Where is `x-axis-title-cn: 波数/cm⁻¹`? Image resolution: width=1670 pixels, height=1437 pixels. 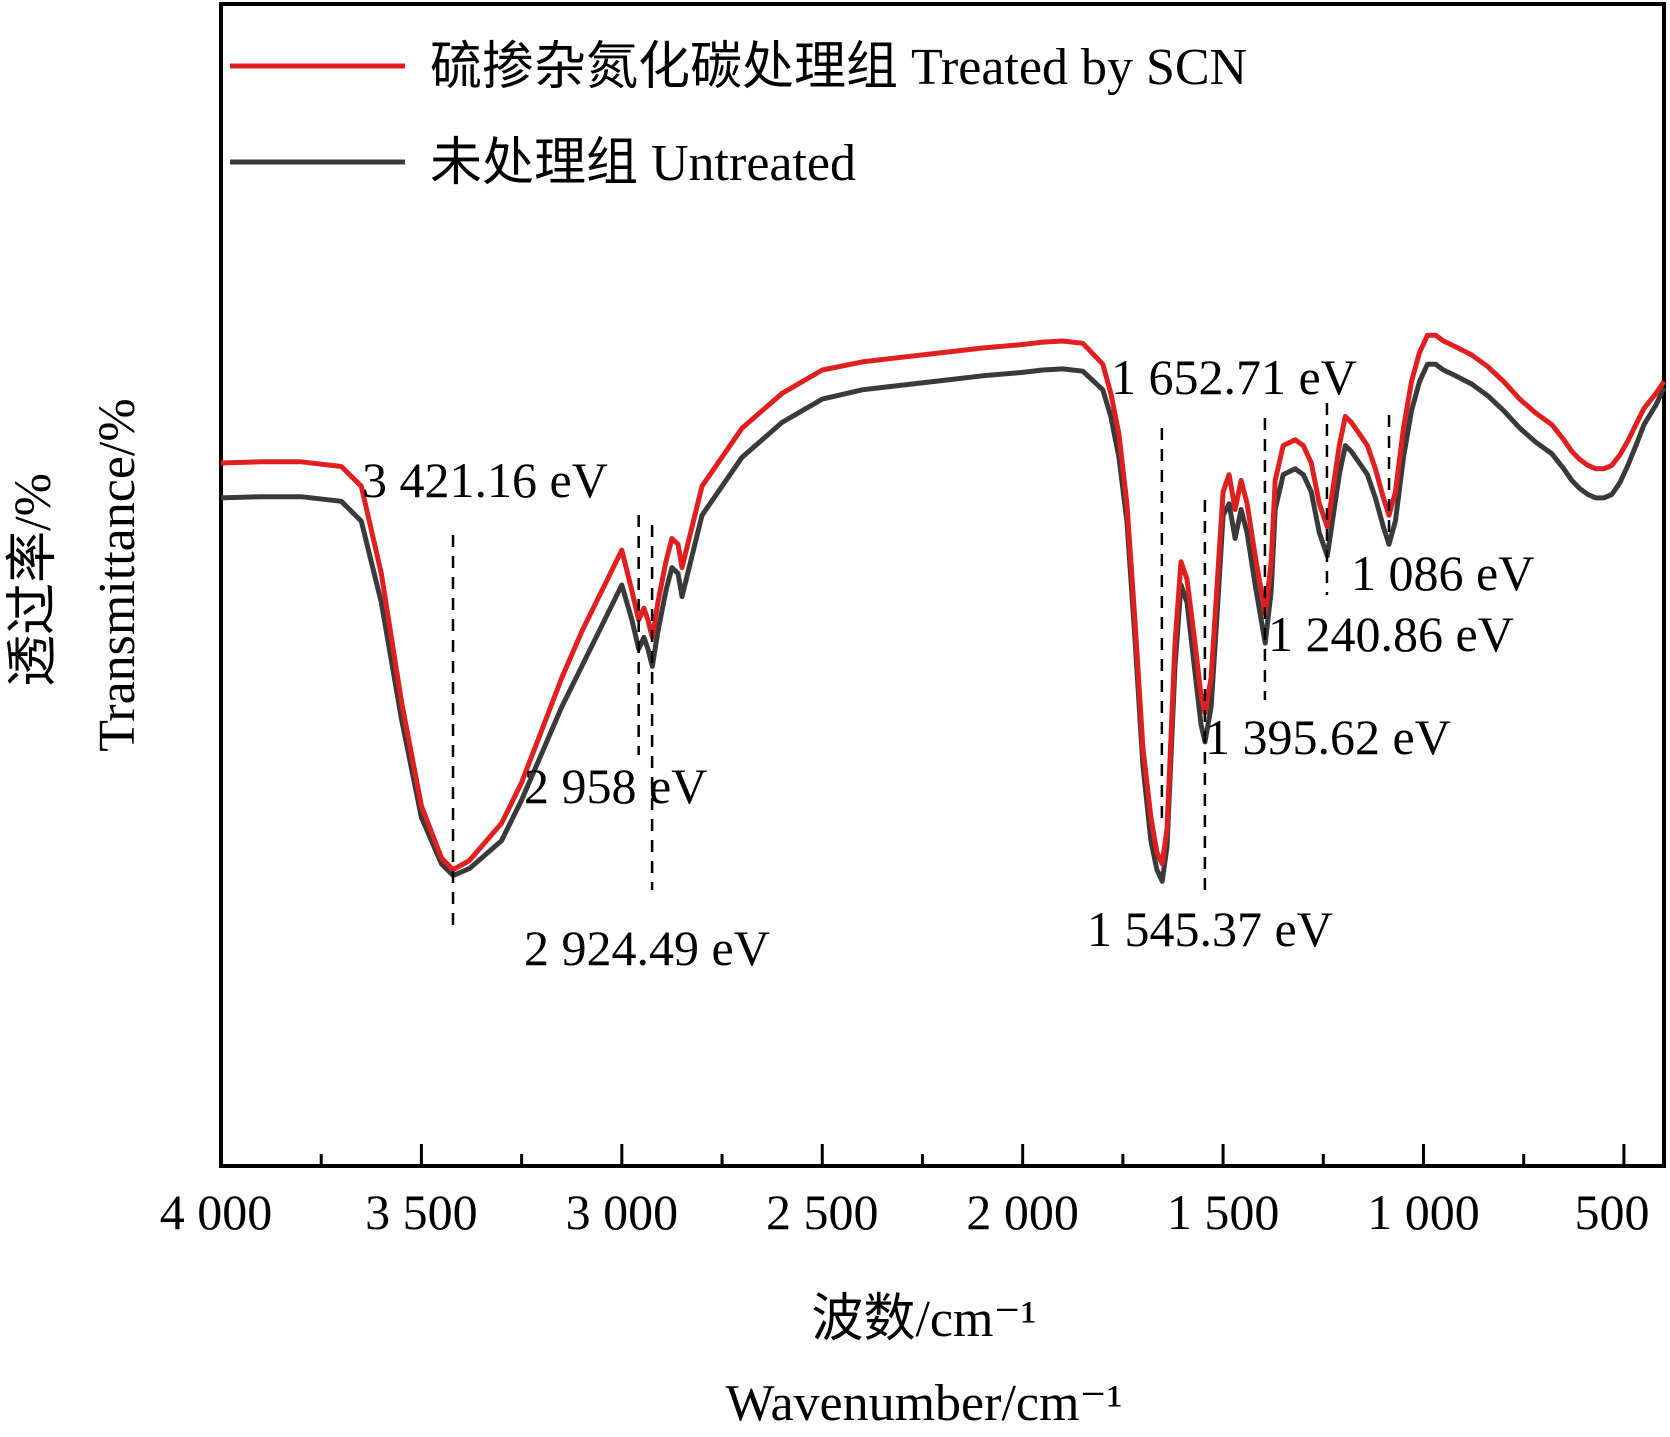 x-axis-title-cn: 波数/cm⁻¹ is located at coordinates (923, 1319).